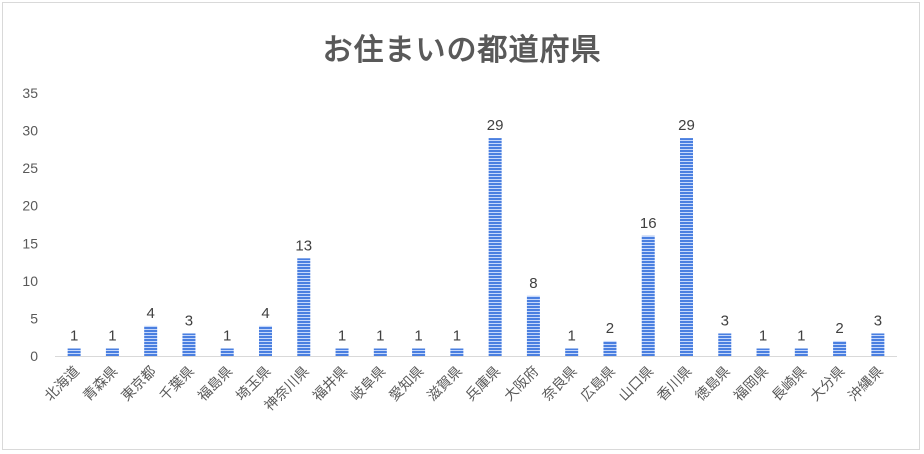 This screenshot has width=924, height=454. I want to click on x-tick-label: 長崎県, so click(789, 384).